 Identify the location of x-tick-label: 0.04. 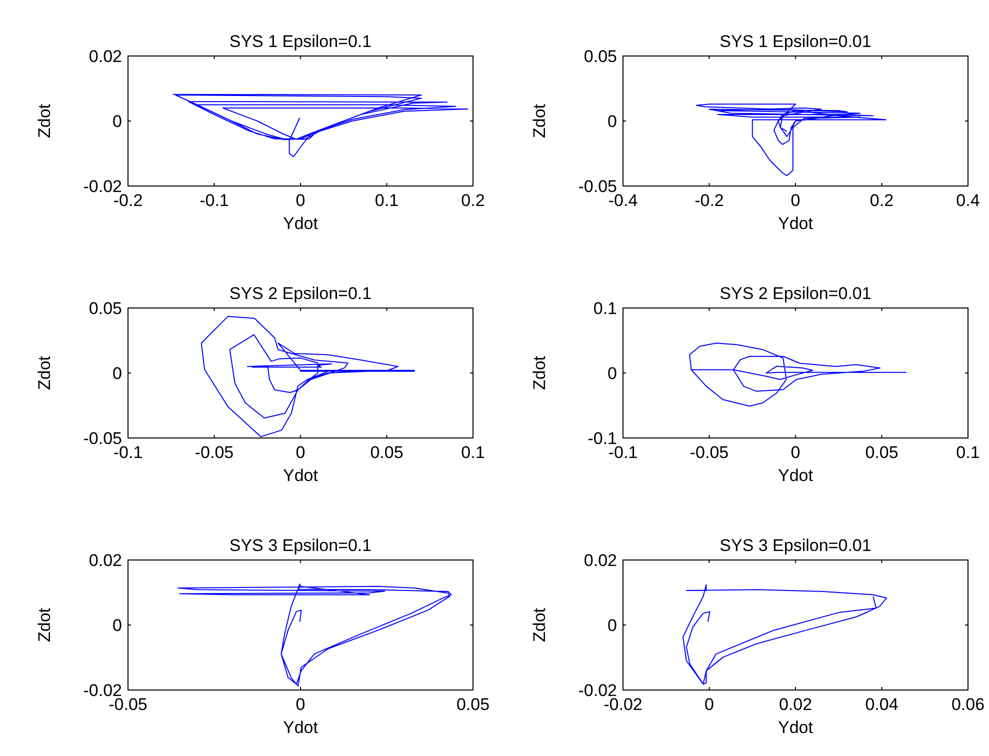
(881, 704).